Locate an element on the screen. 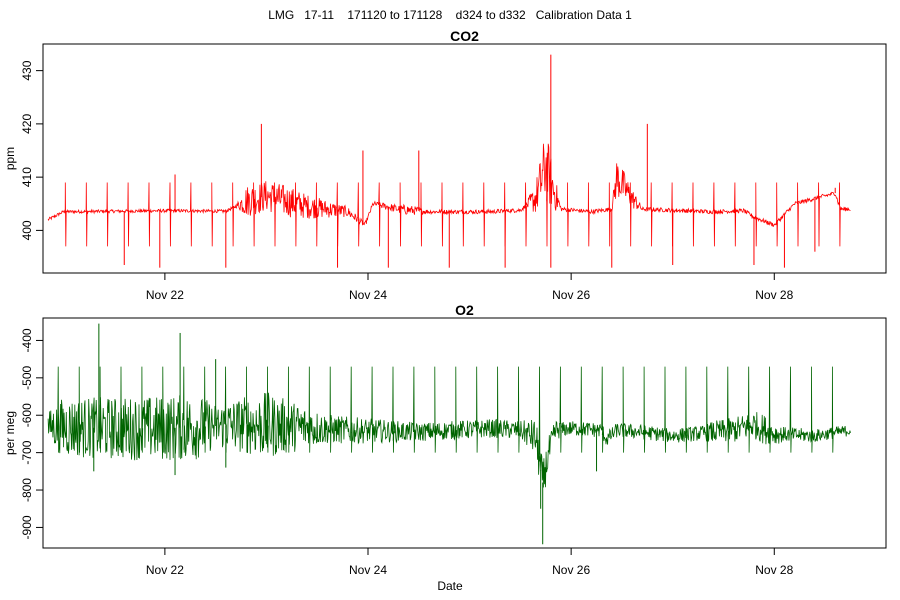 Image resolution: width=900 pixels, height=600 pixels. co2-x-tick-label-1: Nov 24 is located at coordinates (368, 295).